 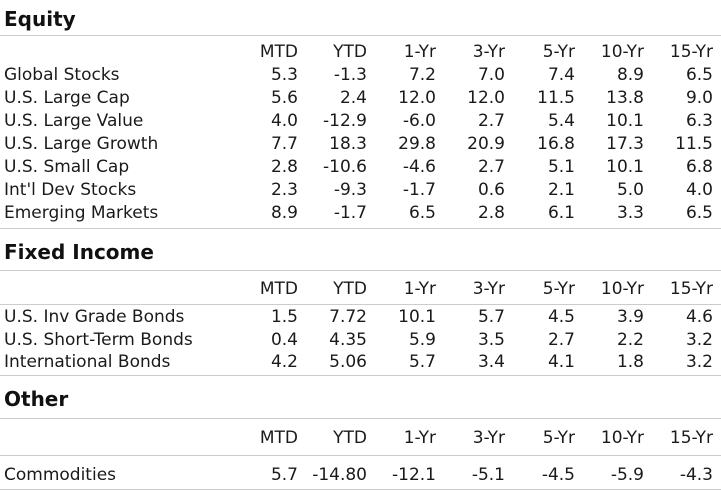 I want to click on cell-10yr: 13.8, so click(x=625, y=98).